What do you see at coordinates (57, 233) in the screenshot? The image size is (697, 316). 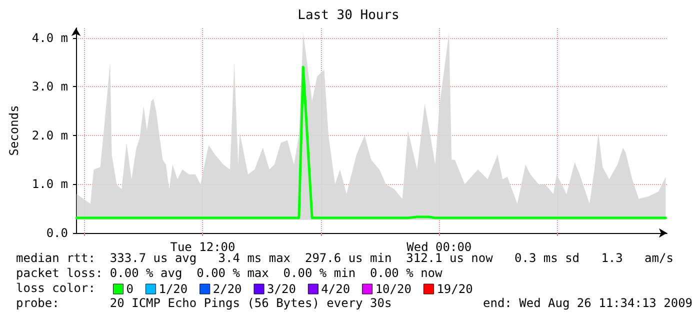 I see `y-tick-label: 0.0` at bounding box center [57, 233].